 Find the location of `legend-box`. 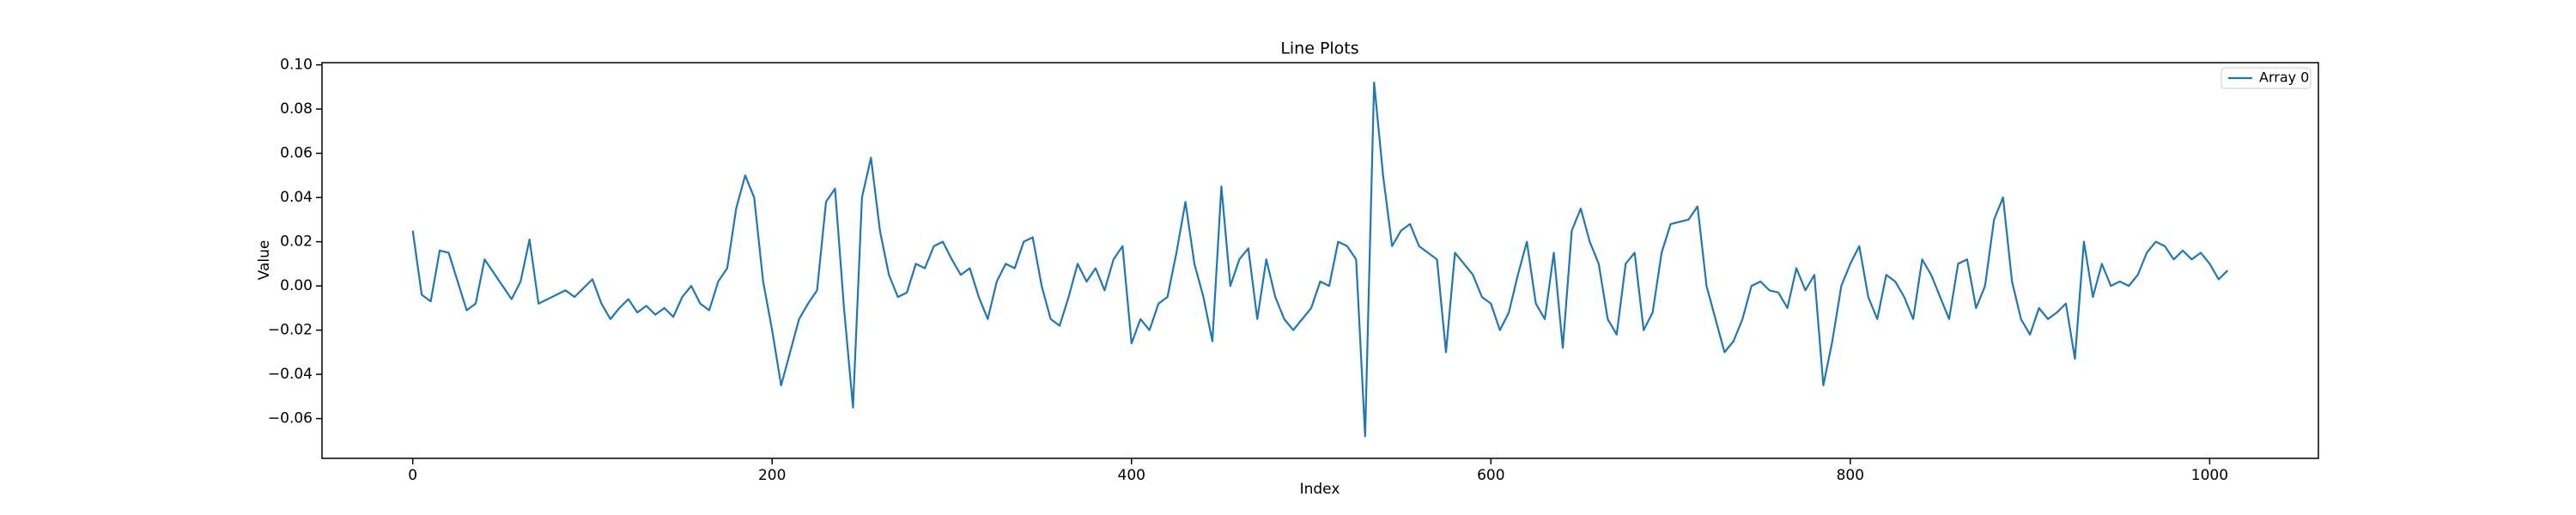

legend-box is located at coordinates (2266, 78).